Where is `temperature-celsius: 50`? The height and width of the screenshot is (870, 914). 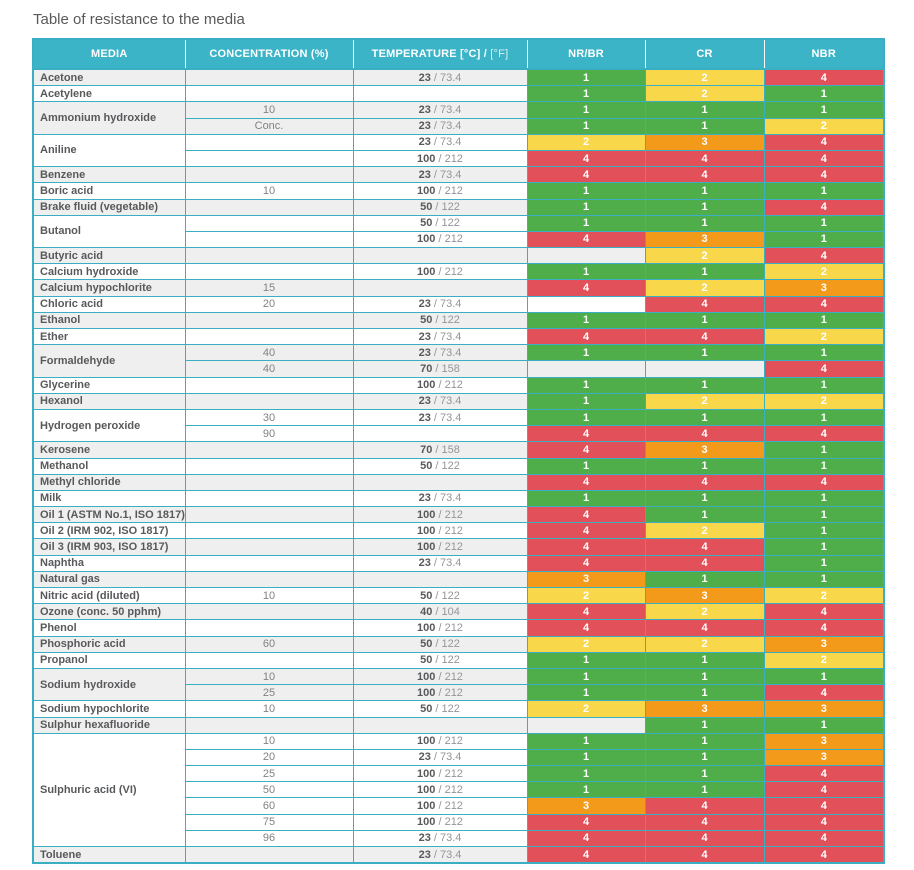 temperature-celsius: 50 is located at coordinates (426, 207).